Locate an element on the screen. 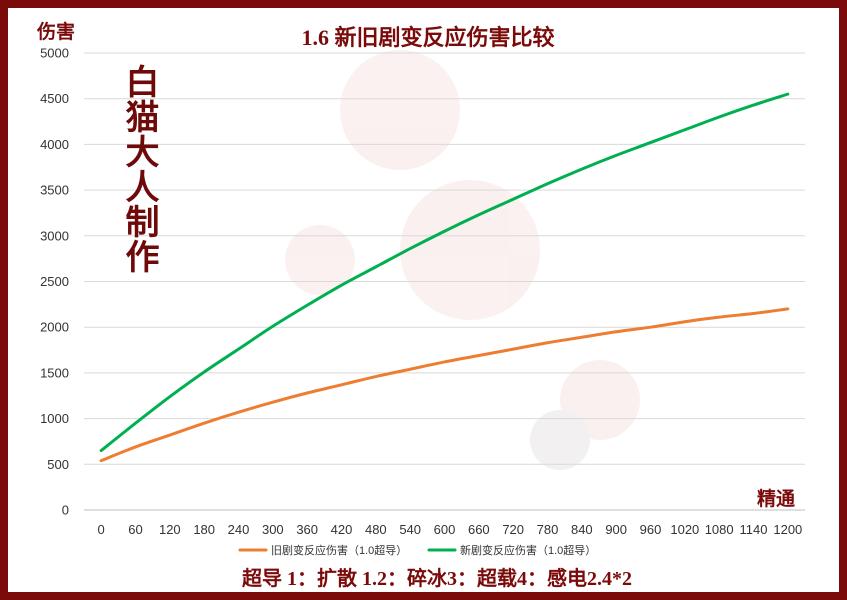 The height and width of the screenshot is (600, 847). x-tick-label: 1200 is located at coordinates (787, 529).